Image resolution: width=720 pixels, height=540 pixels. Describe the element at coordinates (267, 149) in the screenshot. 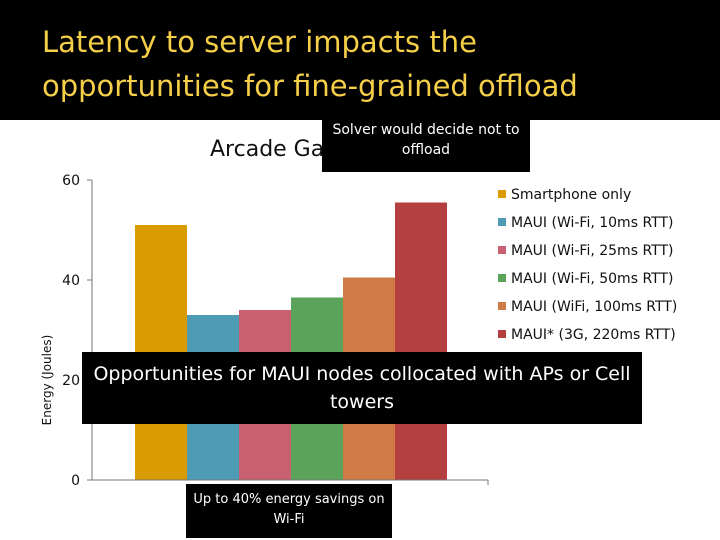

I see `chart-title: Arcade Ga` at that location.